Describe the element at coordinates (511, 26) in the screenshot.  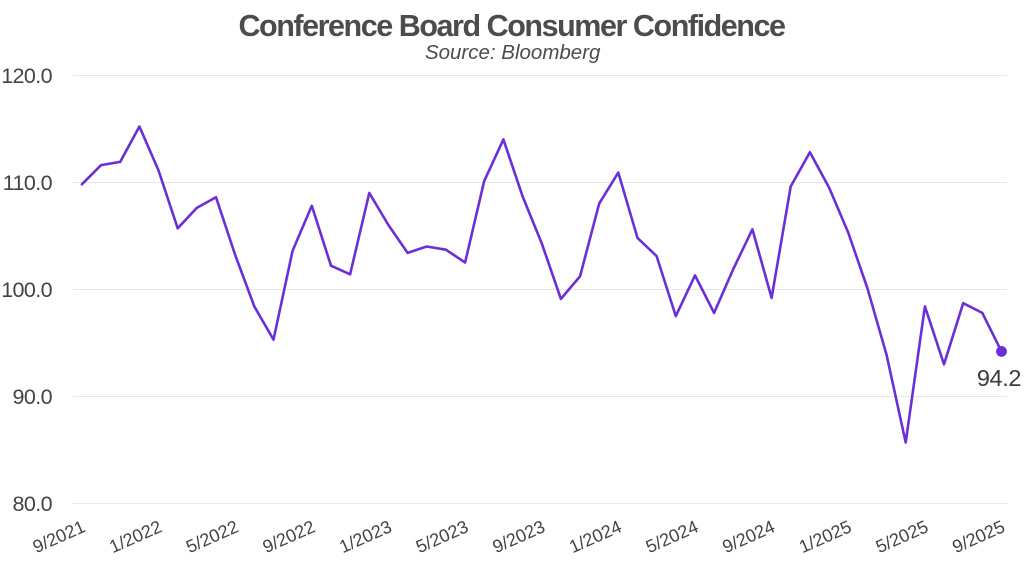
I see `svg-text:Conference Board Consumer Conf: Conference Board Consumer Confidence` at that location.